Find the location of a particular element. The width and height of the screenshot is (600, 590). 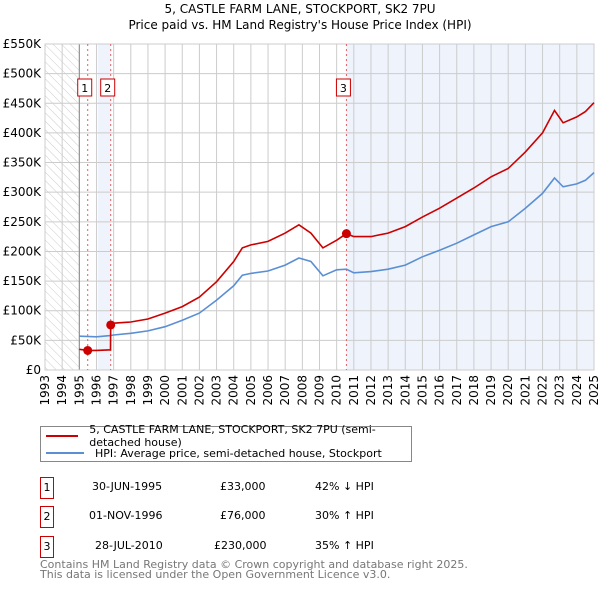

x-tick-label: 2015 is located at coordinates (422, 390).